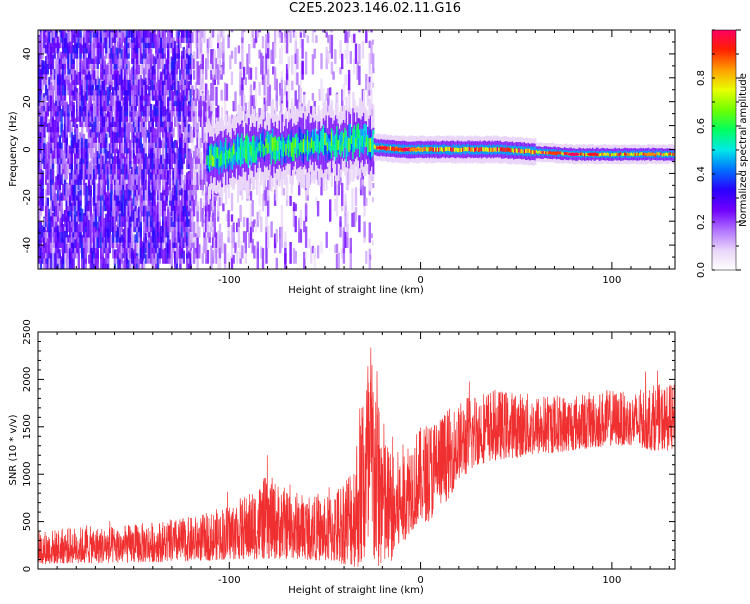  Describe the element at coordinates (611, 280) in the screenshot. I see `spectrogram-x-tick-label: 100` at that location.